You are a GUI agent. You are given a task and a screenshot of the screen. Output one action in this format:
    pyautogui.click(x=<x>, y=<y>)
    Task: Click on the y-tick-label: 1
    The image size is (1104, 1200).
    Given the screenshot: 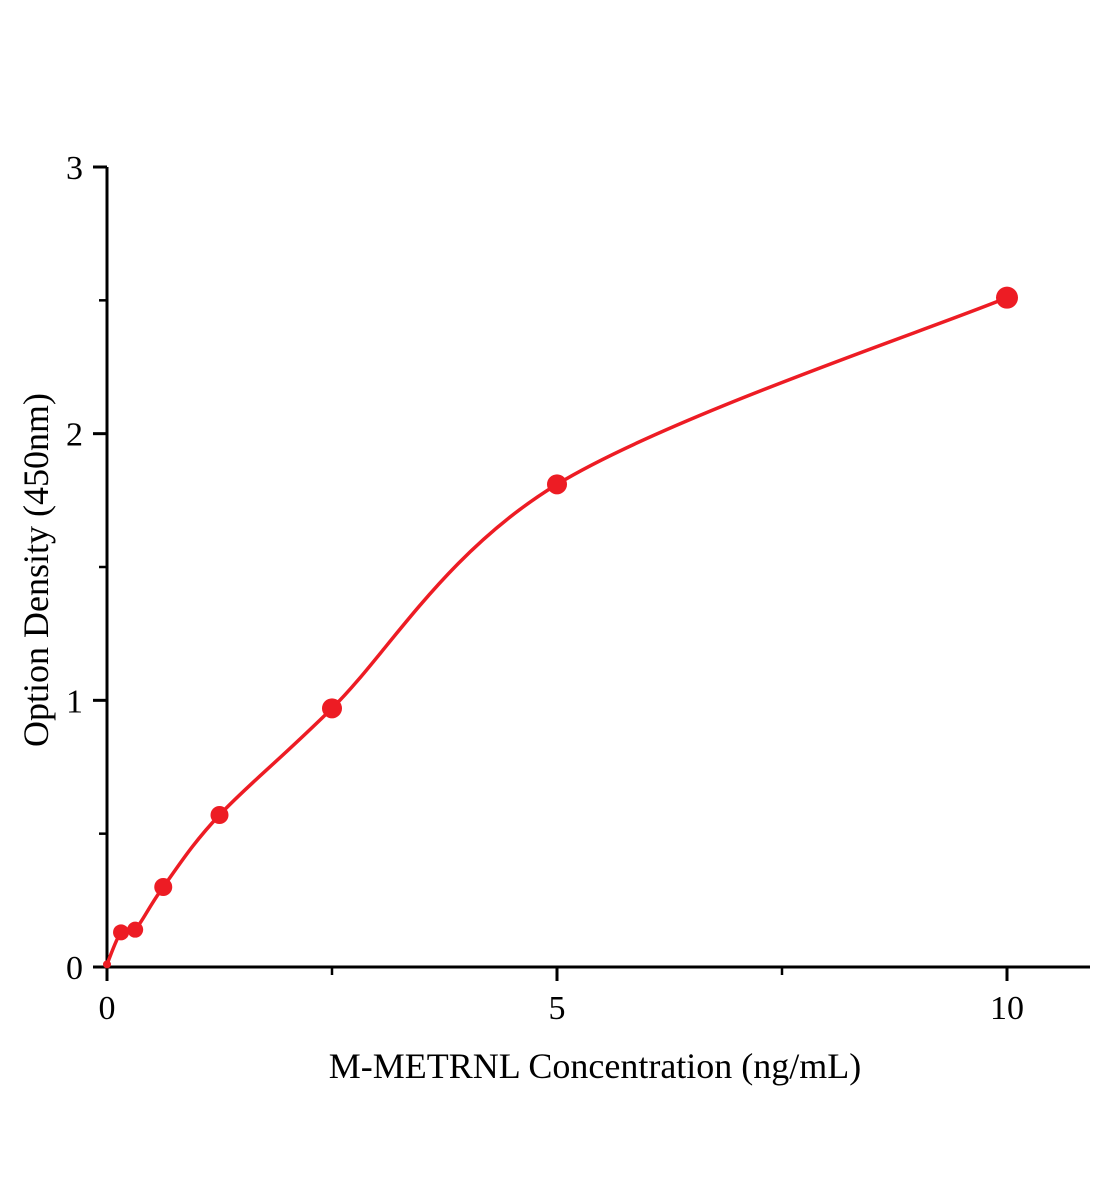 What is the action you would take?
    pyautogui.click(x=74, y=701)
    